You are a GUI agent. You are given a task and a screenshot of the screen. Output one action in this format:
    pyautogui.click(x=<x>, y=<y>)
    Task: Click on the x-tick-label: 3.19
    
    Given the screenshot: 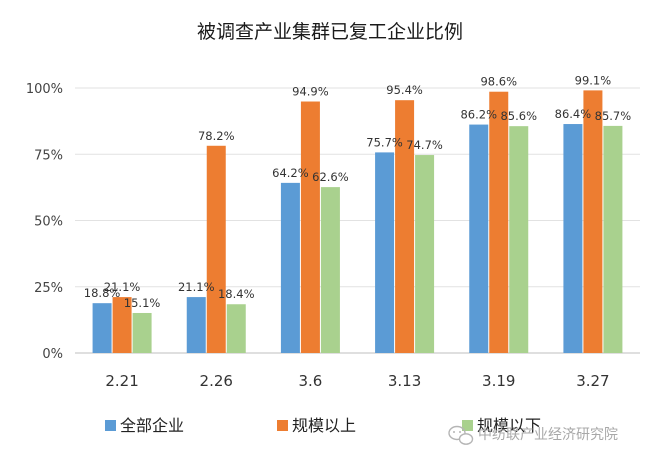 What is the action you would take?
    pyautogui.click(x=498, y=381)
    